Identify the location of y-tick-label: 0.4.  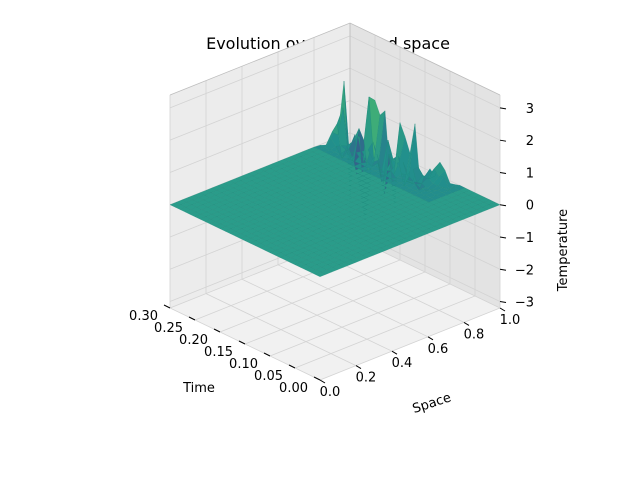
(402, 363).